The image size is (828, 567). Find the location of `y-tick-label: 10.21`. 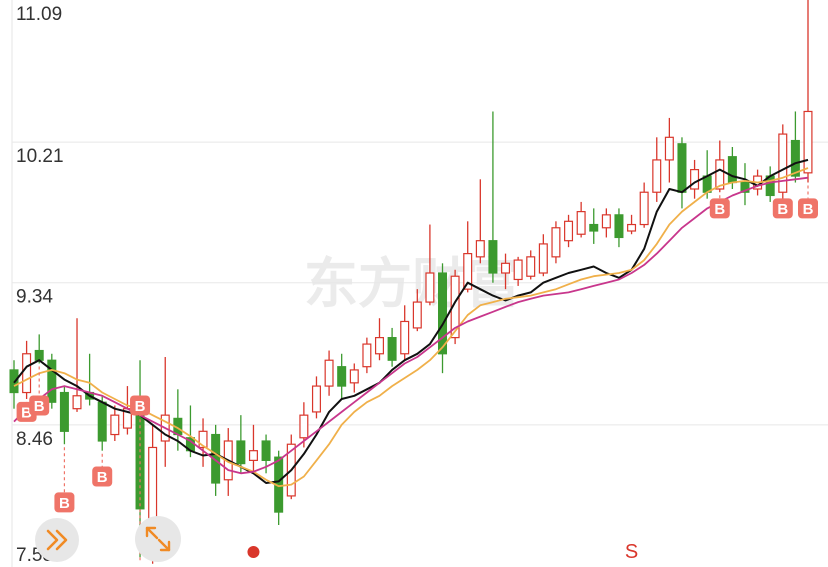

y-tick-label: 10.21 is located at coordinates (40, 156).